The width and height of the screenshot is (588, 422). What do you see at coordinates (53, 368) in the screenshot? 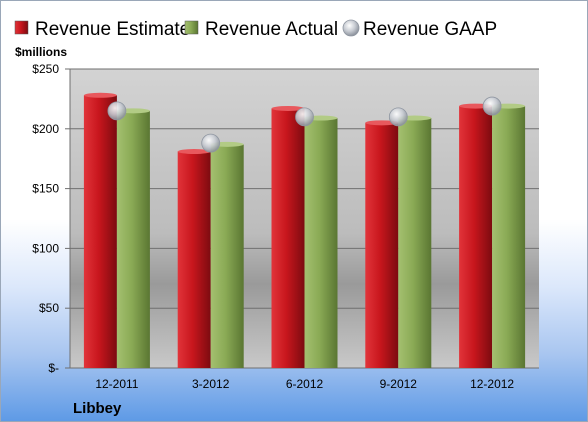
I see `y-tick-label: $-` at bounding box center [53, 368].